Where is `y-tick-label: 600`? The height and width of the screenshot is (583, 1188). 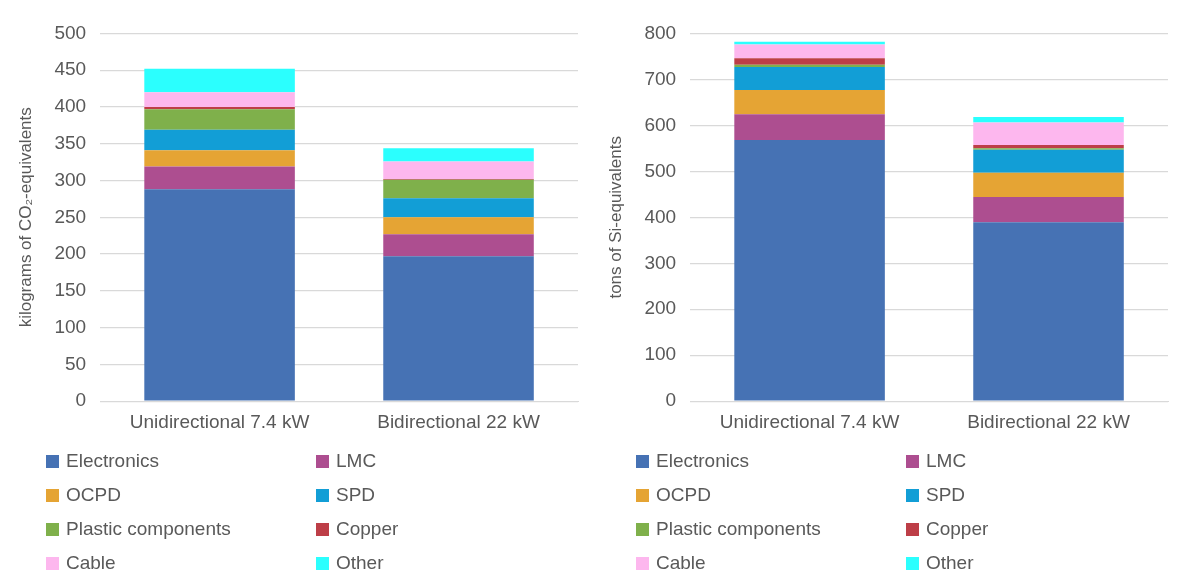
y-tick-label: 600 is located at coordinates (660, 124).